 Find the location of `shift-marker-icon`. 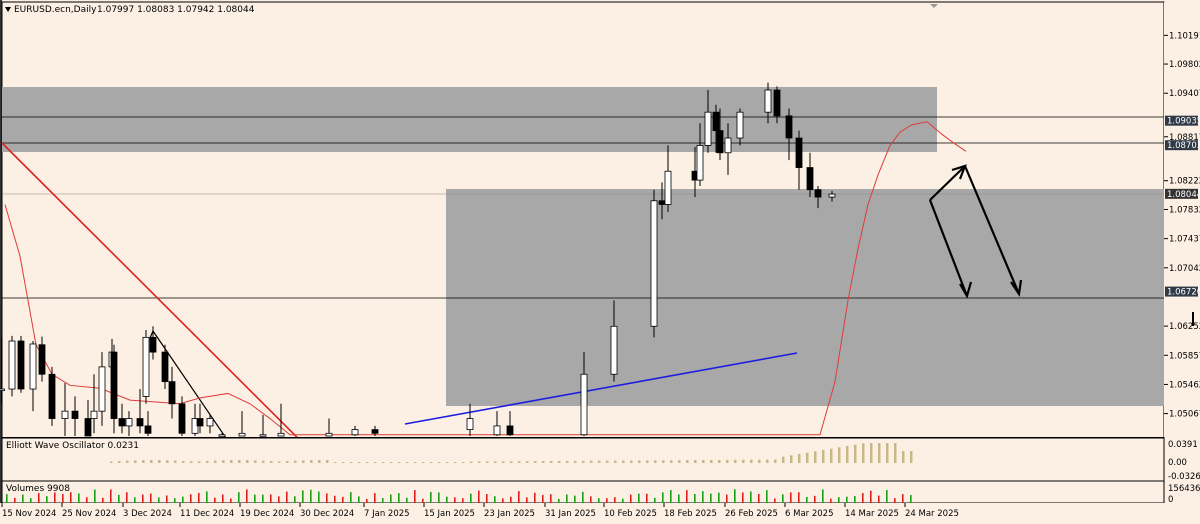

shift-marker-icon is located at coordinates (934, 6).